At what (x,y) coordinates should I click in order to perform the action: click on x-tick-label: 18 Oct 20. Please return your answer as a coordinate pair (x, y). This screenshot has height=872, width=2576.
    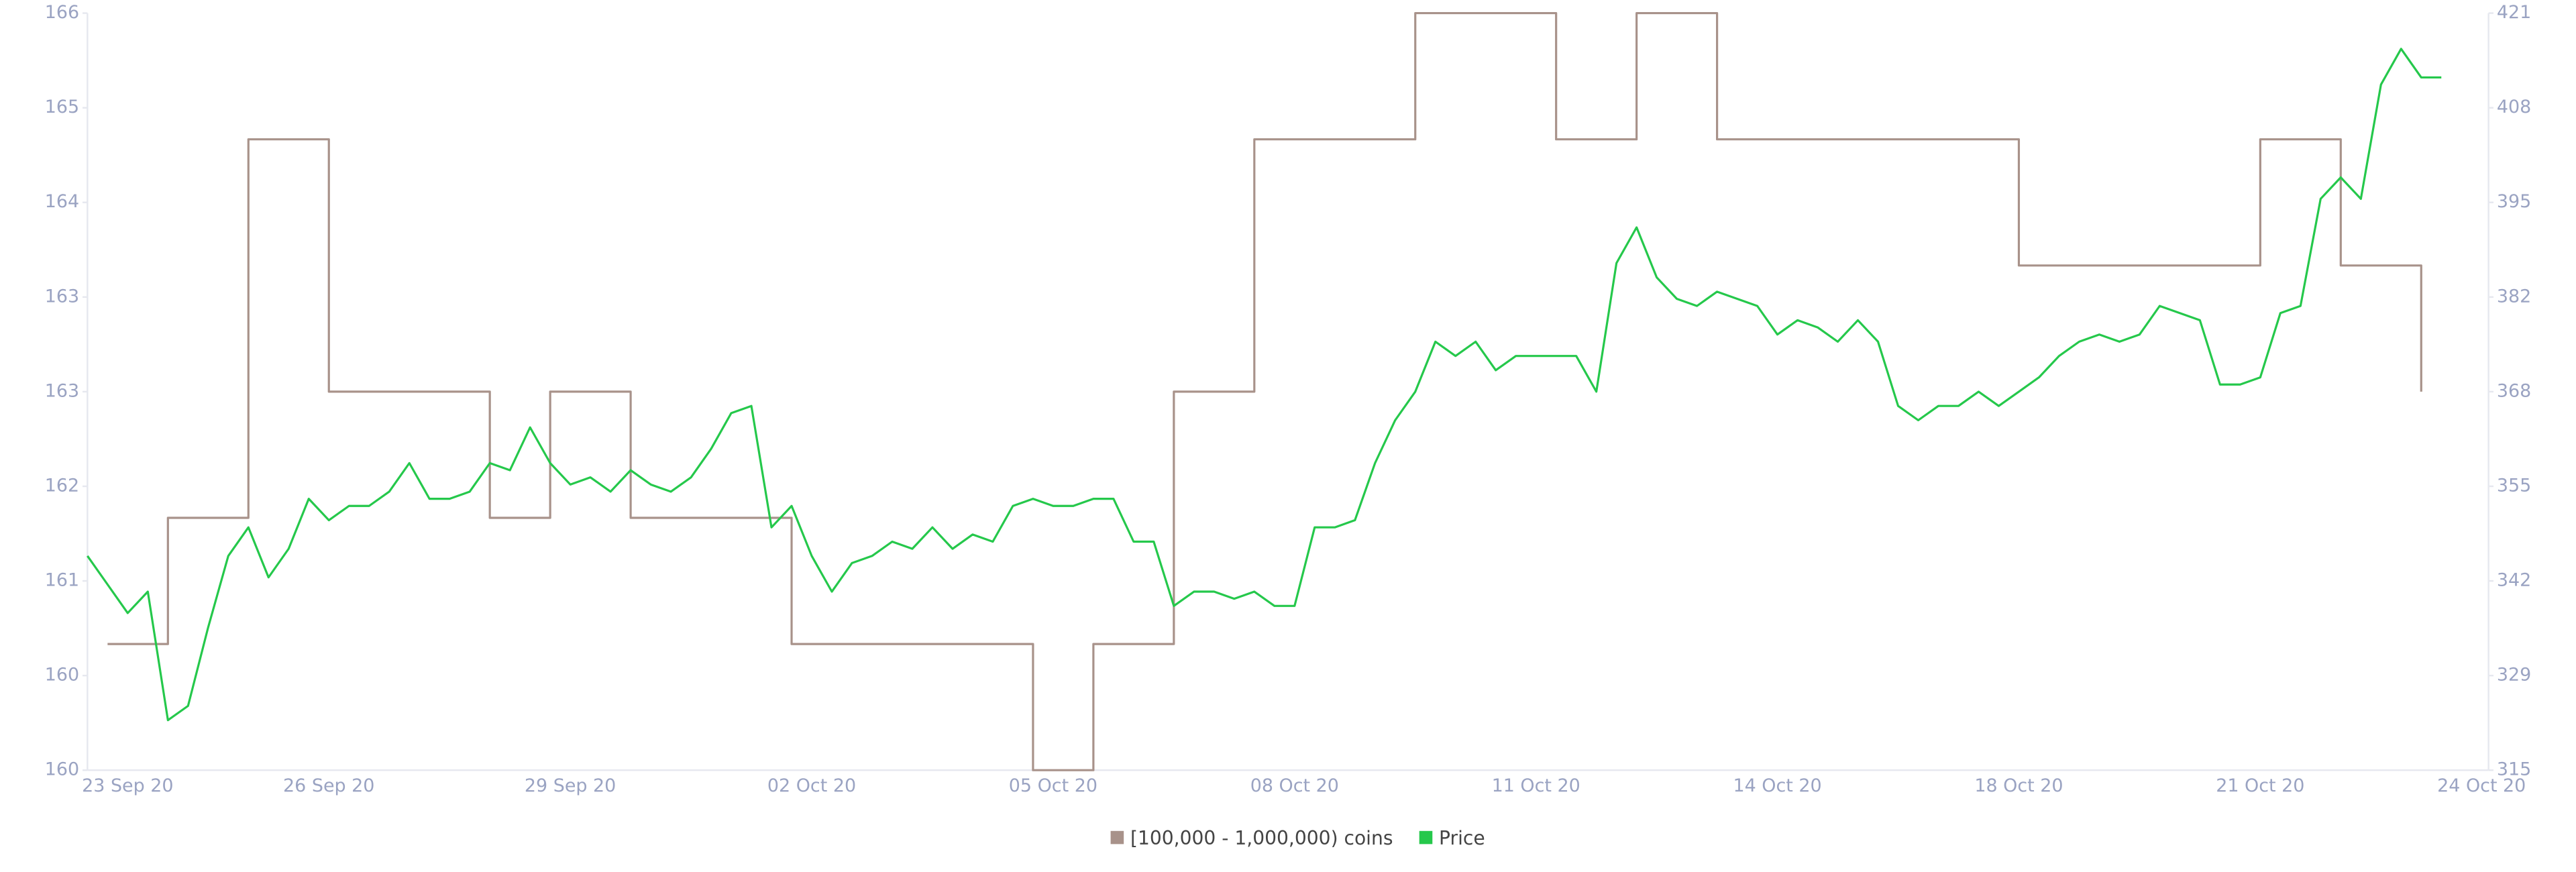
    Looking at the image, I should click on (2018, 785).